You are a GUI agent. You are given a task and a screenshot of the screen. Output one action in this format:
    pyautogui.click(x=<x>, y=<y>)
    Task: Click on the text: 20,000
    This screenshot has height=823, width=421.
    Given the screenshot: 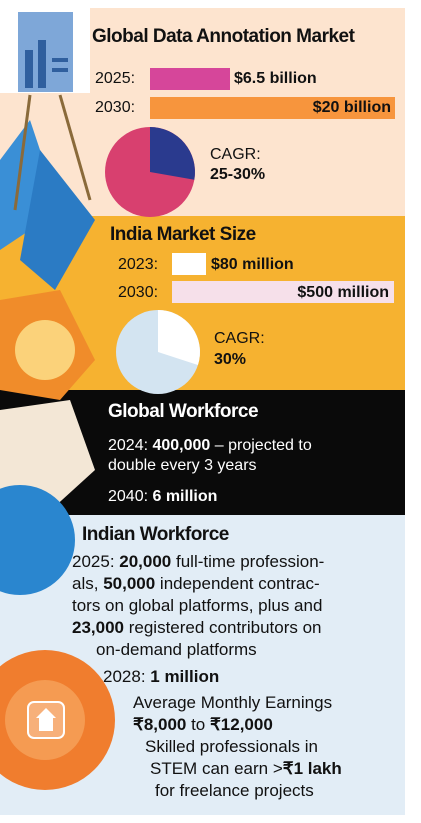 What is the action you would take?
    pyautogui.click(x=145, y=561)
    